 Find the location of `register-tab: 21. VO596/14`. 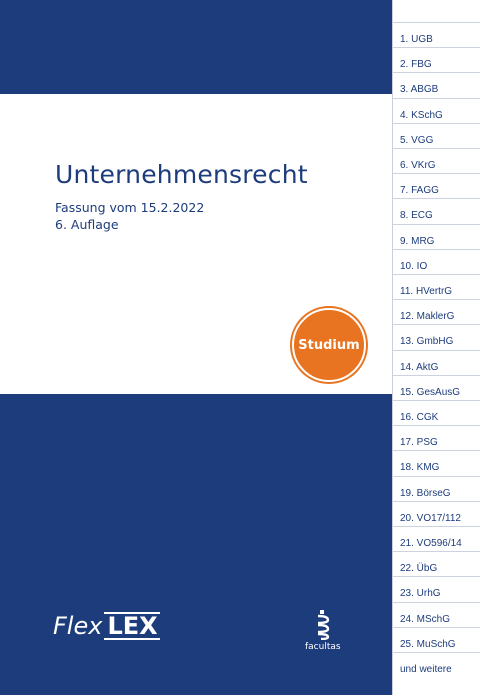

register-tab: 21. VO596/14 is located at coordinates (436, 539).